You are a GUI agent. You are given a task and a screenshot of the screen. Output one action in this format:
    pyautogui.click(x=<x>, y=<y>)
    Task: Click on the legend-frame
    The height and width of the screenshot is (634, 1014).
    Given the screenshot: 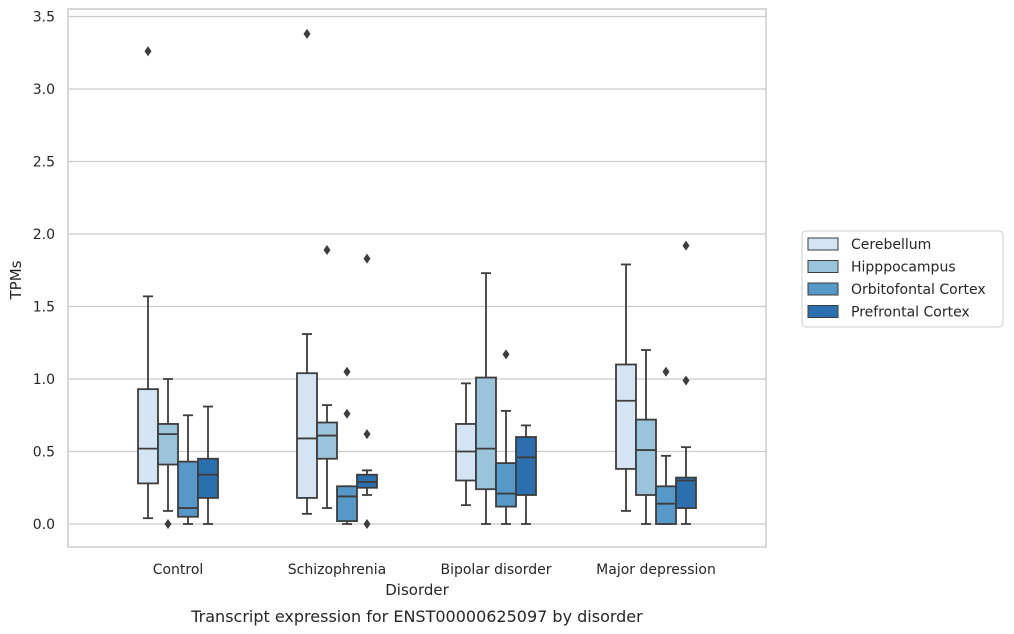 What is the action you would take?
    pyautogui.click(x=902, y=279)
    